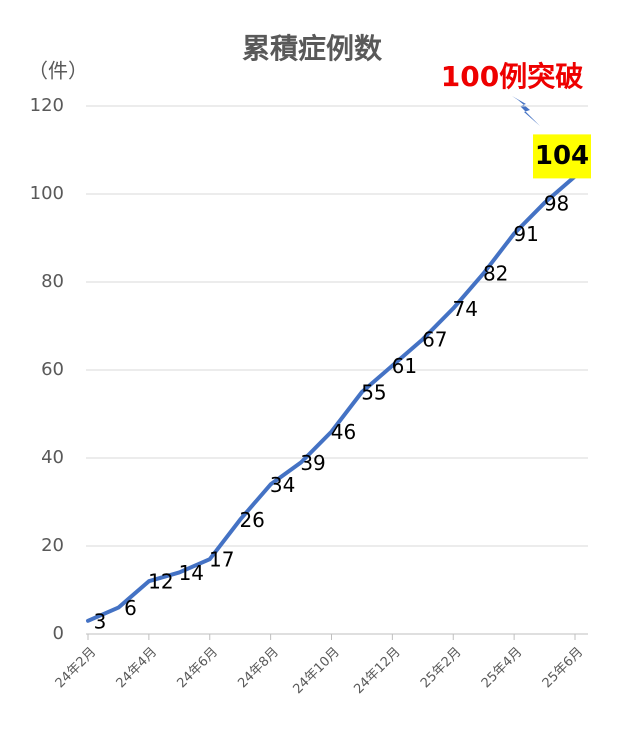  I want to click on annotation: 100例突破, so click(512, 76).